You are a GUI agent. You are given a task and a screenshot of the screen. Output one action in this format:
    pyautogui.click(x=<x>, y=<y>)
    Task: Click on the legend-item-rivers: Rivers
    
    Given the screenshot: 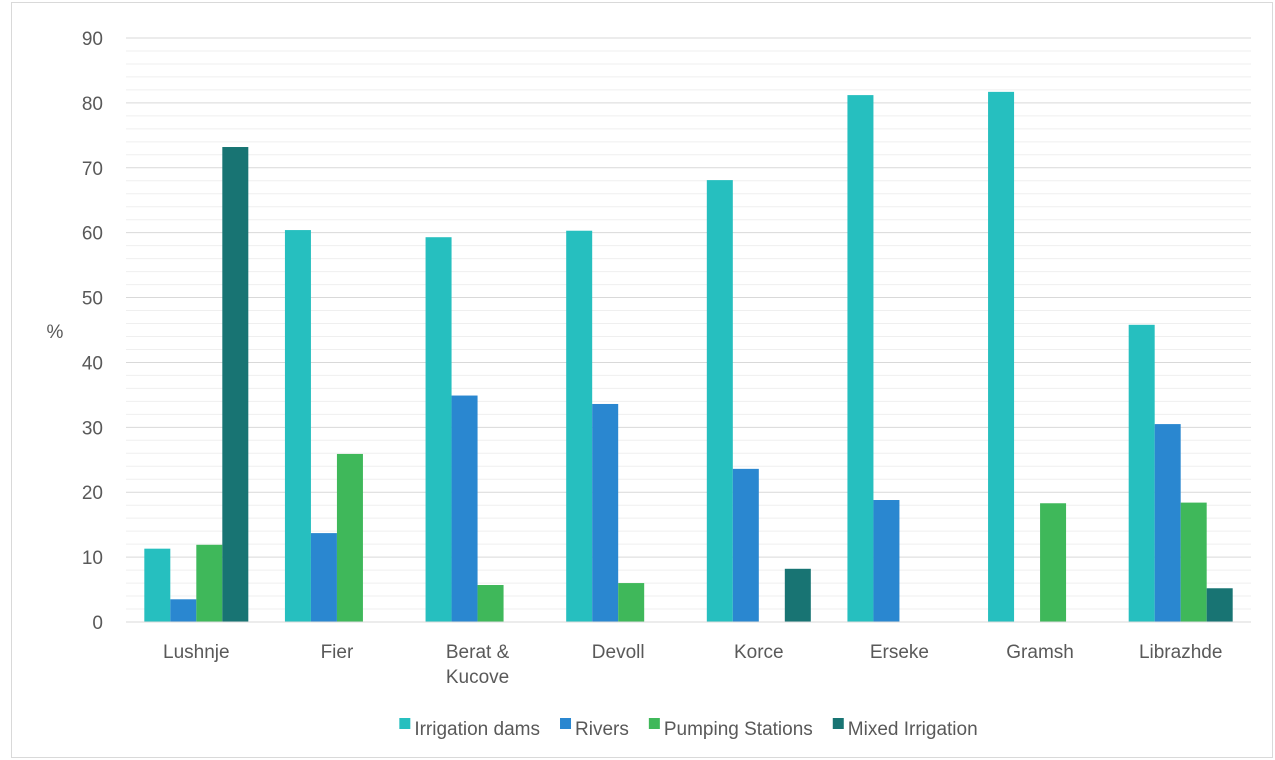 What is the action you would take?
    pyautogui.click(x=594, y=729)
    